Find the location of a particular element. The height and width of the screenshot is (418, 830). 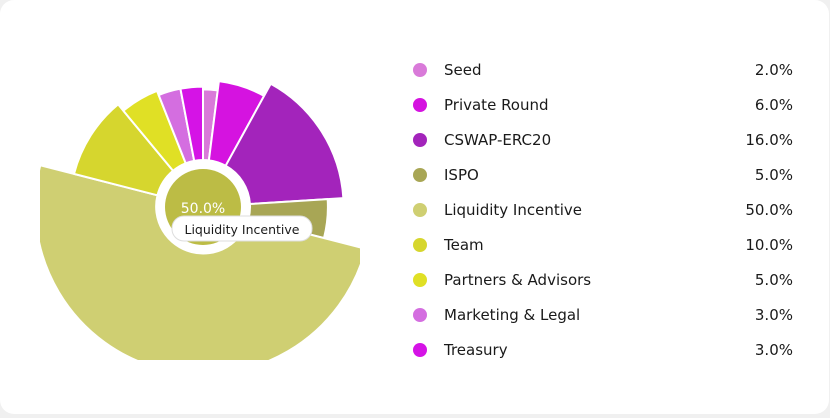

legend-value: 10.0% is located at coordinates (769, 244).